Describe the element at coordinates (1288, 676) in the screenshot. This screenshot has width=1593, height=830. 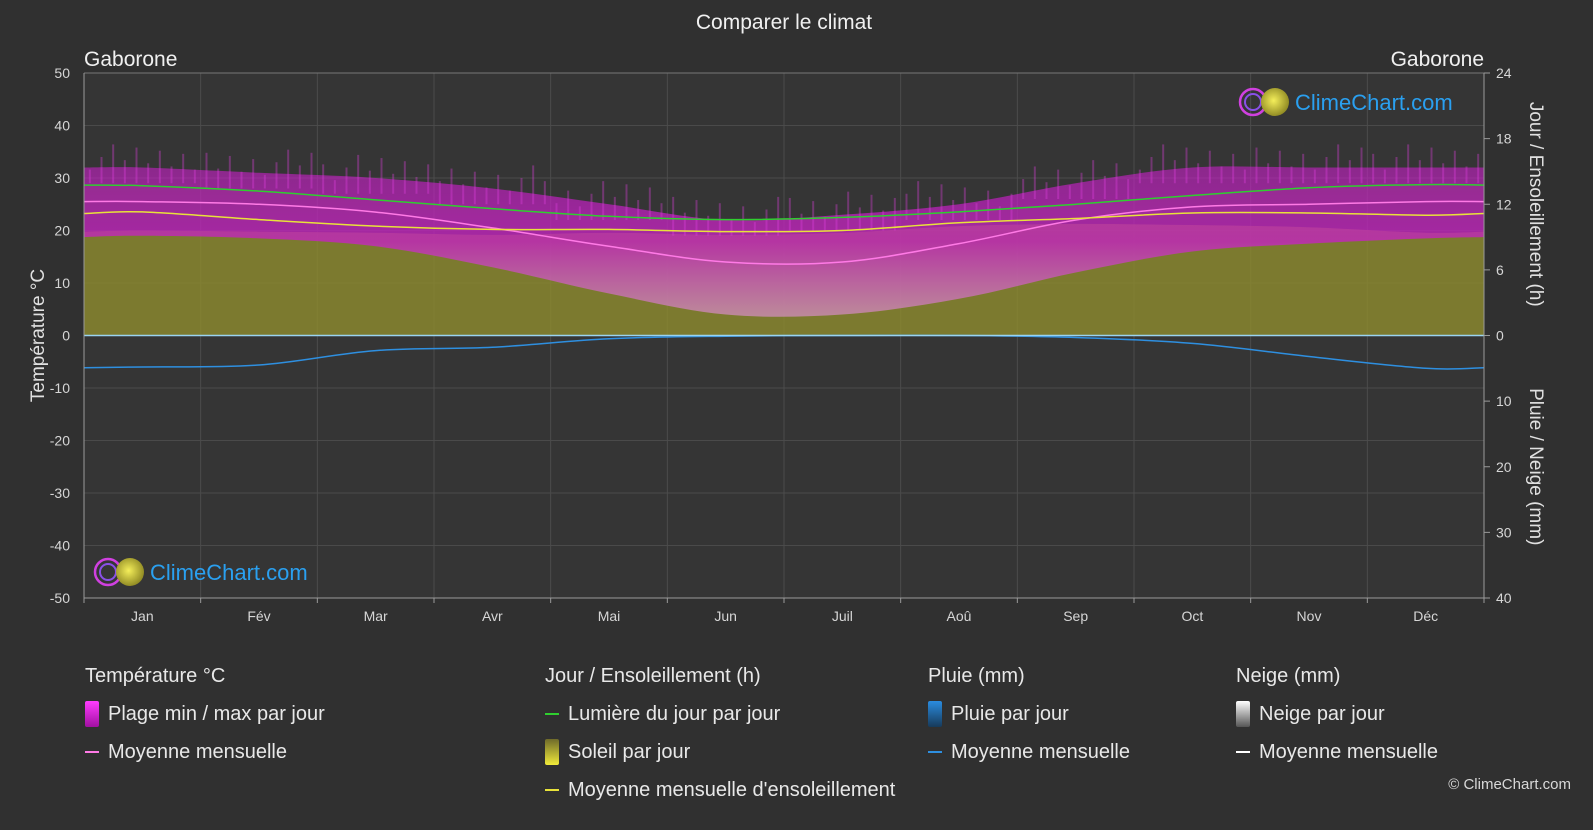
I see `legend-snow-title: Neige (mm)` at that location.